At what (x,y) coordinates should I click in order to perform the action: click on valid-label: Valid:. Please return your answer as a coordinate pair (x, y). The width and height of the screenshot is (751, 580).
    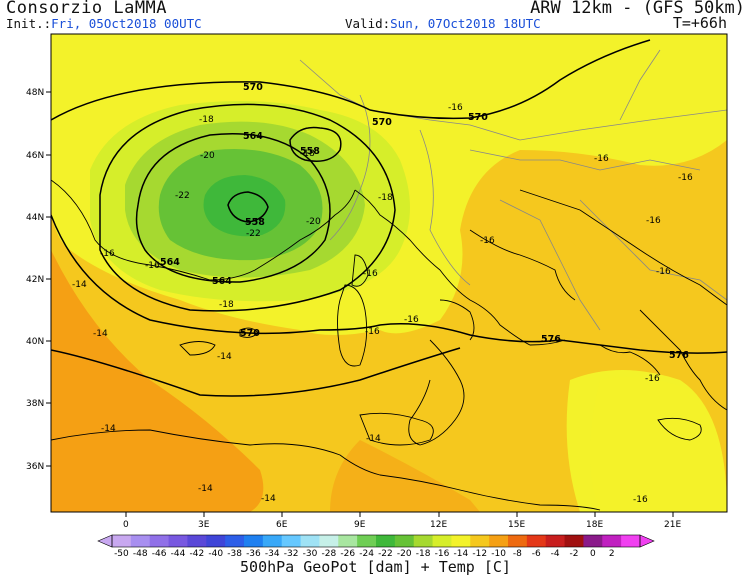
    Looking at the image, I should click on (368, 23).